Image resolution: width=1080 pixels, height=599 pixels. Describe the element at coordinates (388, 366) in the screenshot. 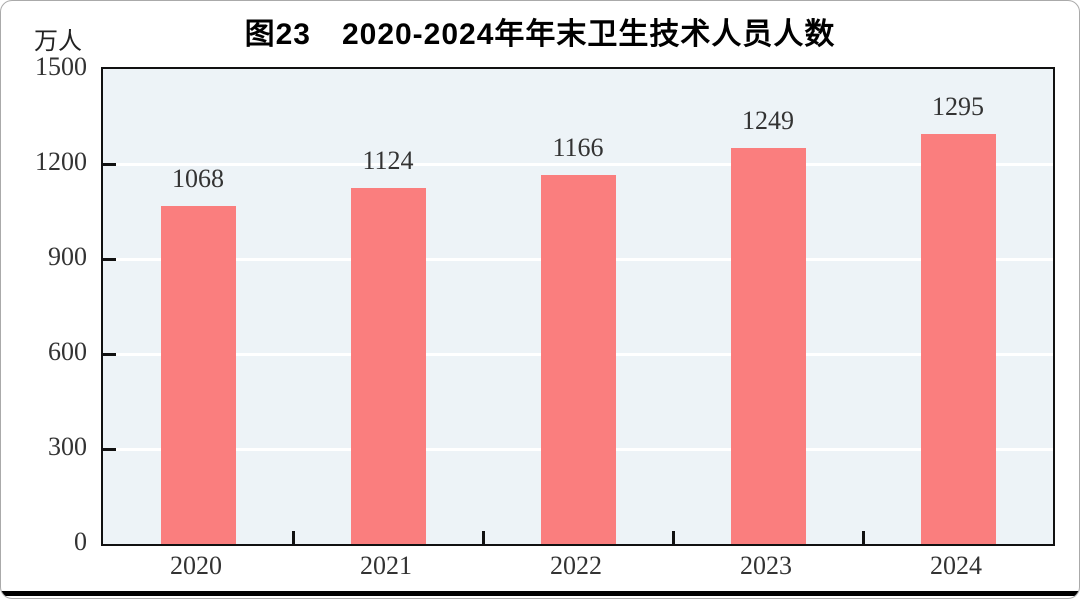

I see `bar-2021` at that location.